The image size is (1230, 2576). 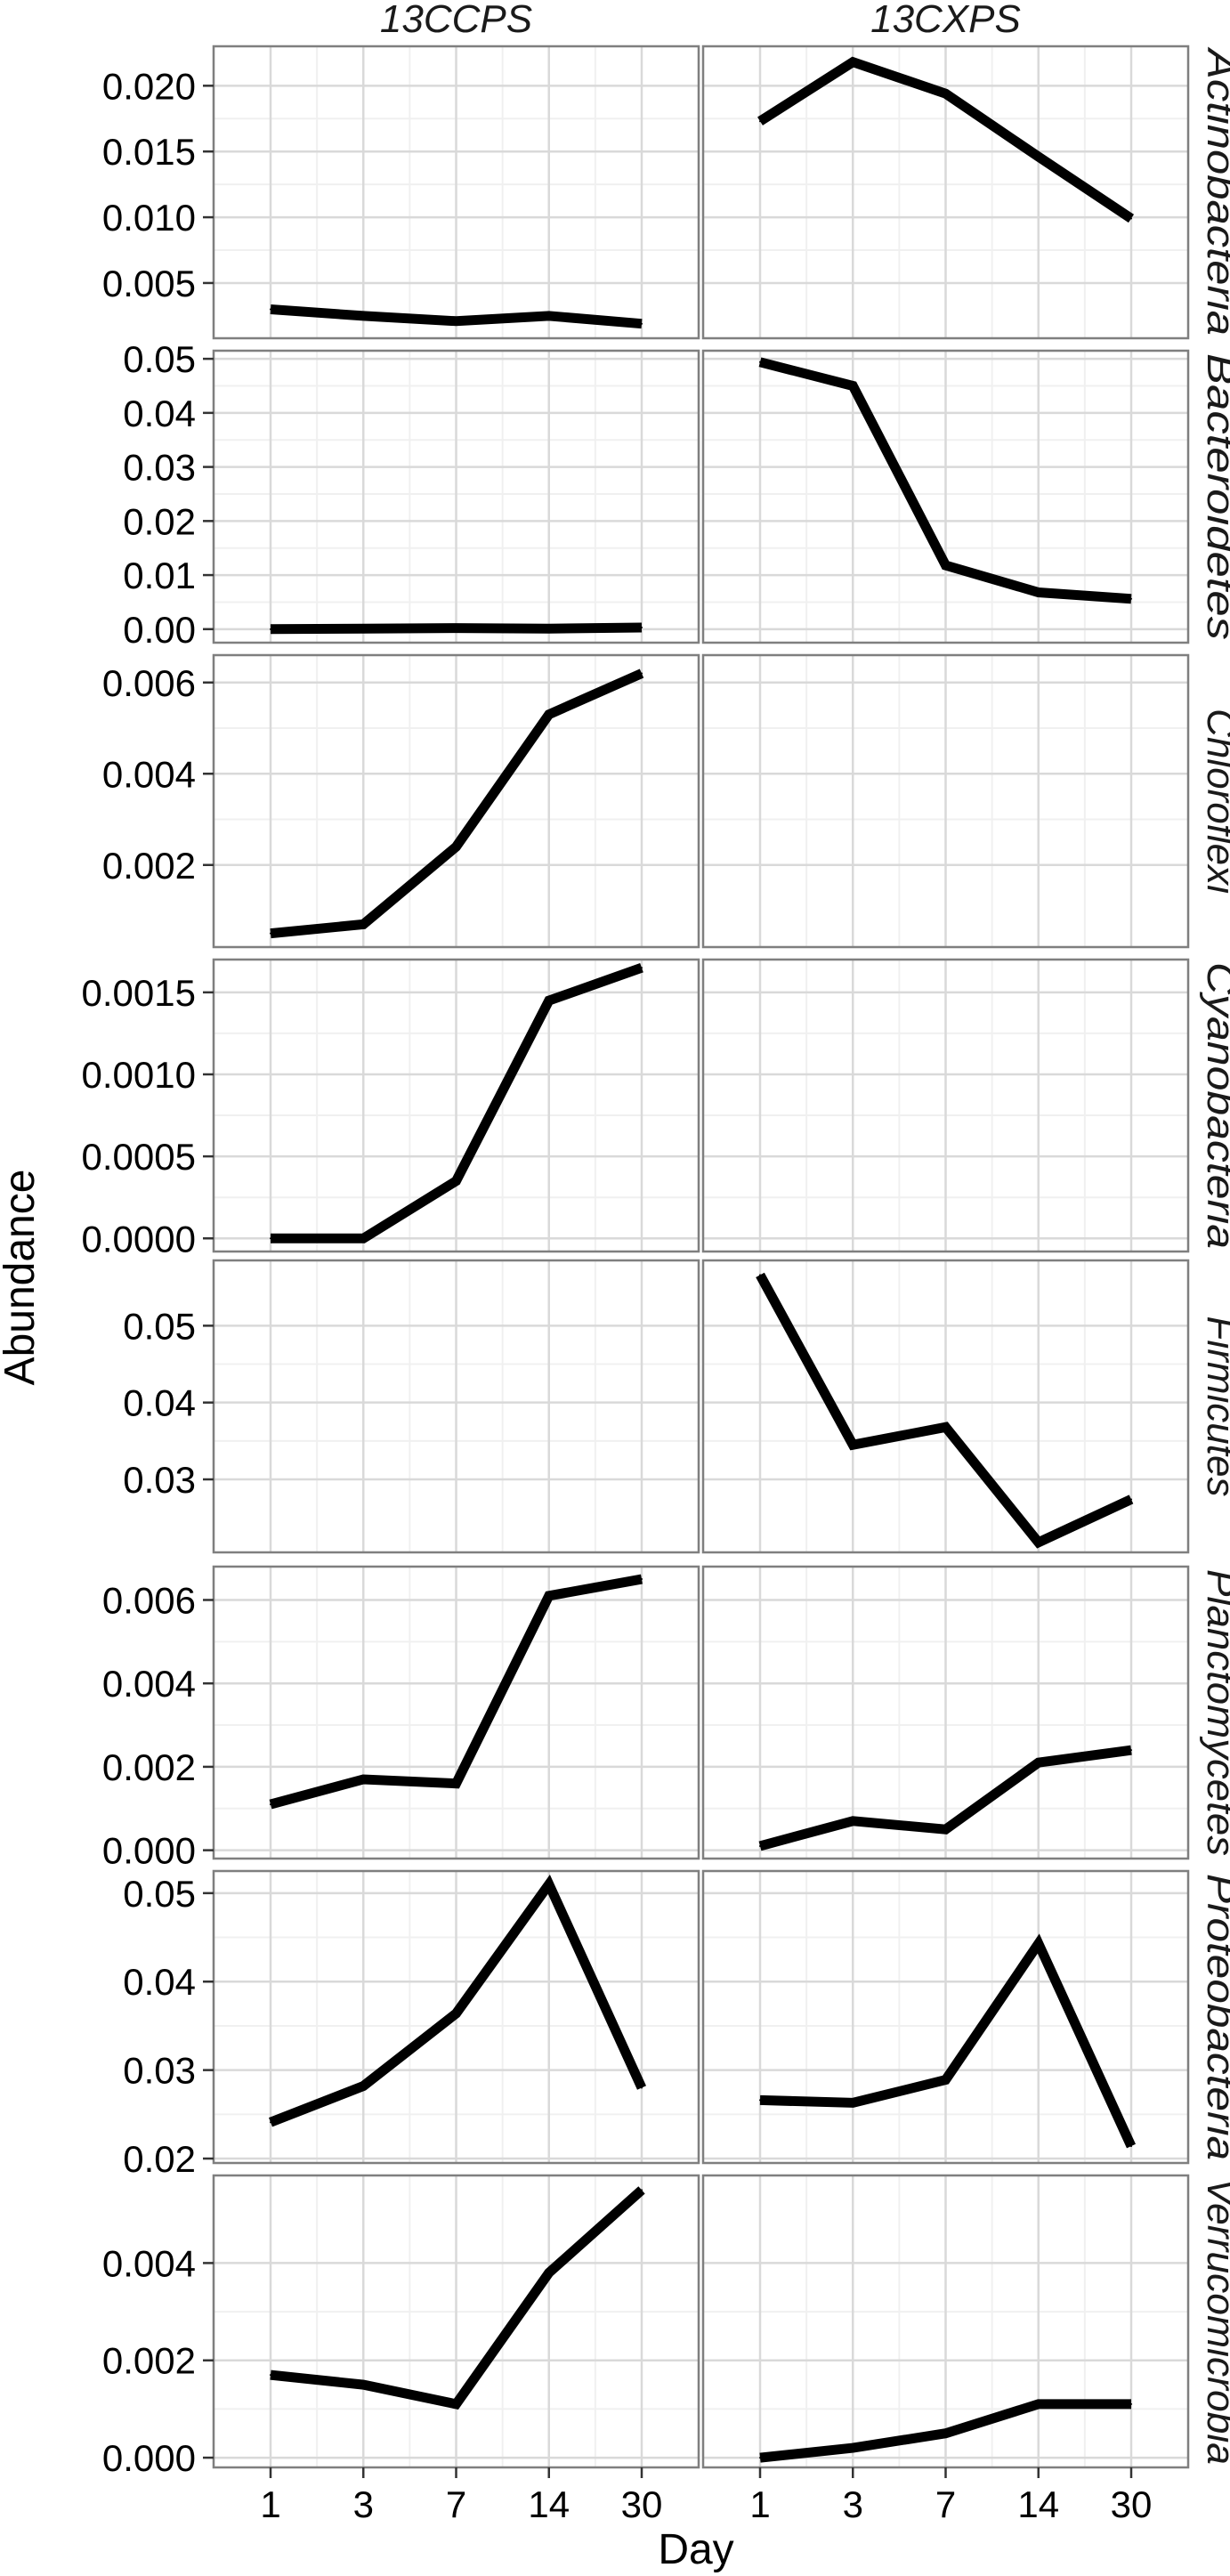 What do you see at coordinates (1214, 1407) in the screenshot?
I see `row-strip-firmicutes: Firmicutes` at bounding box center [1214, 1407].